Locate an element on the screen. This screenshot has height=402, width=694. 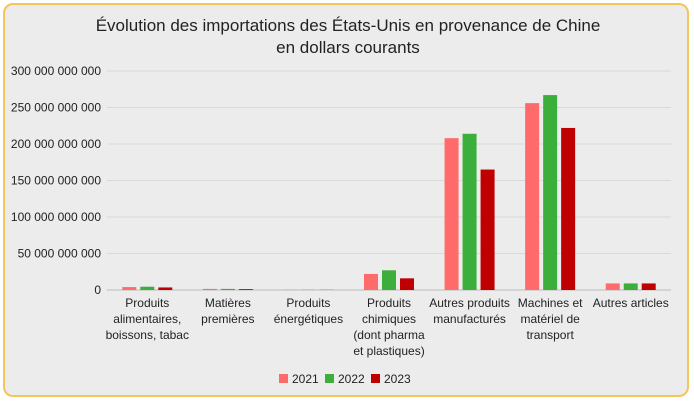
y-tick-label: 150 000 000 000 is located at coordinates (56, 181).